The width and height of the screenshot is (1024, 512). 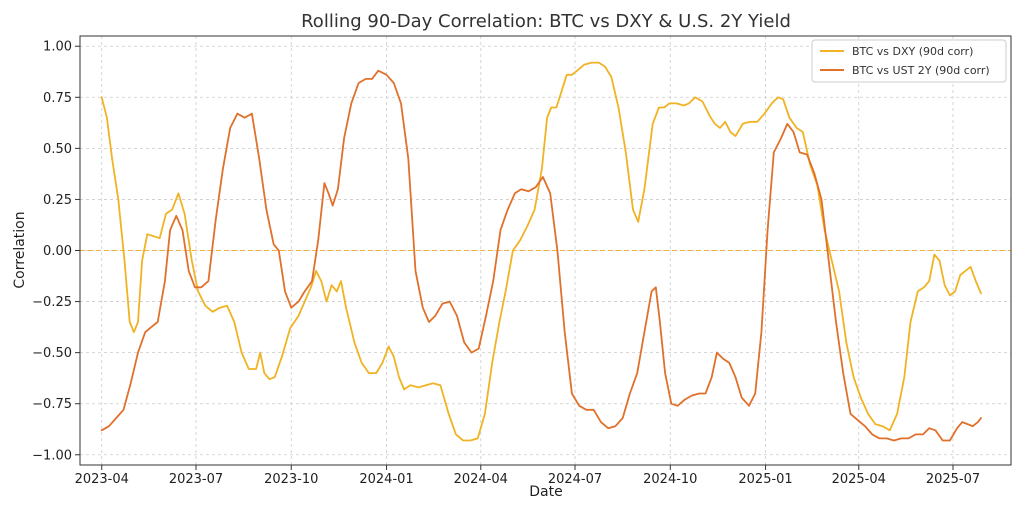 What do you see at coordinates (291, 479) in the screenshot?
I see `x-tick-label: 2023-10` at bounding box center [291, 479].